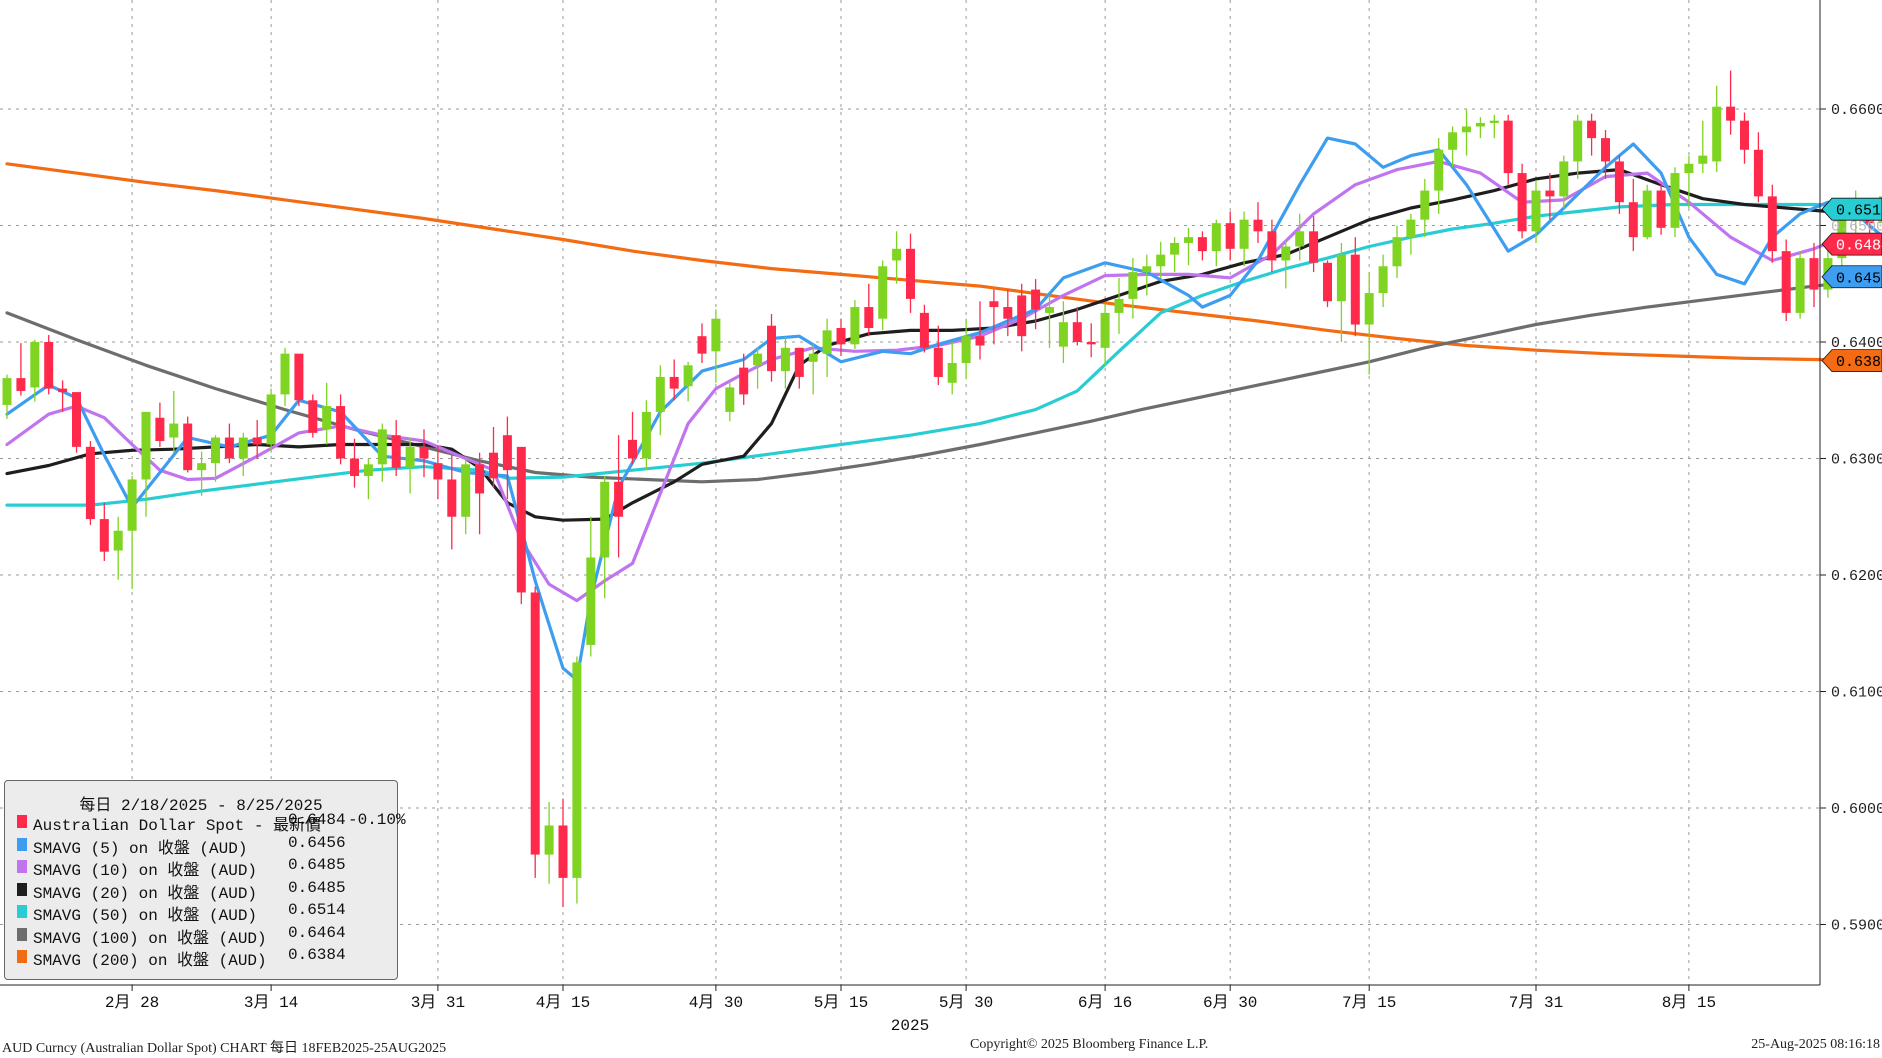 The width and height of the screenshot is (1882, 1058). Describe the element at coordinates (317, 820) in the screenshot. I see `legend-value: 0.6484` at that location.